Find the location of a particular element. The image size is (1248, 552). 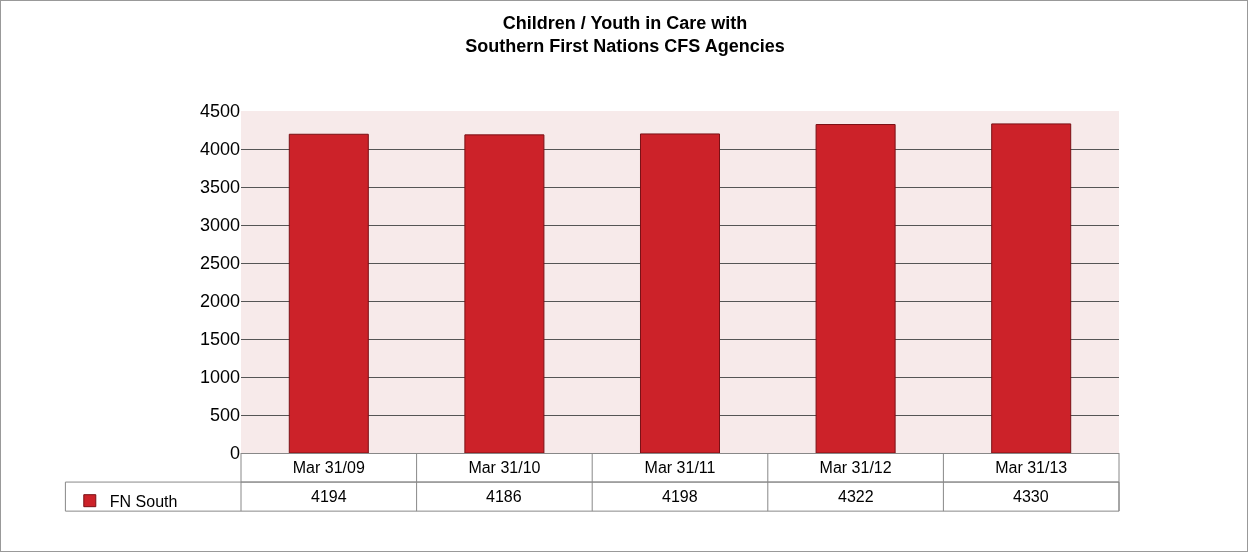

y-tick-label: 0 is located at coordinates (234, 453).